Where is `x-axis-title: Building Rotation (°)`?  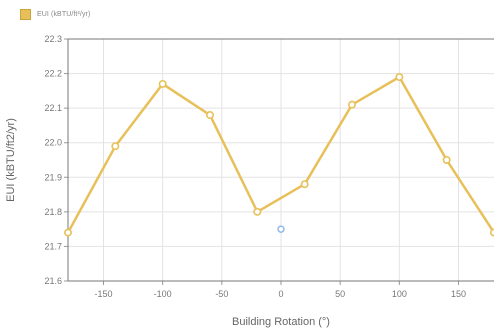
x-axis-title: Building Rotation (°) is located at coordinates (281, 322).